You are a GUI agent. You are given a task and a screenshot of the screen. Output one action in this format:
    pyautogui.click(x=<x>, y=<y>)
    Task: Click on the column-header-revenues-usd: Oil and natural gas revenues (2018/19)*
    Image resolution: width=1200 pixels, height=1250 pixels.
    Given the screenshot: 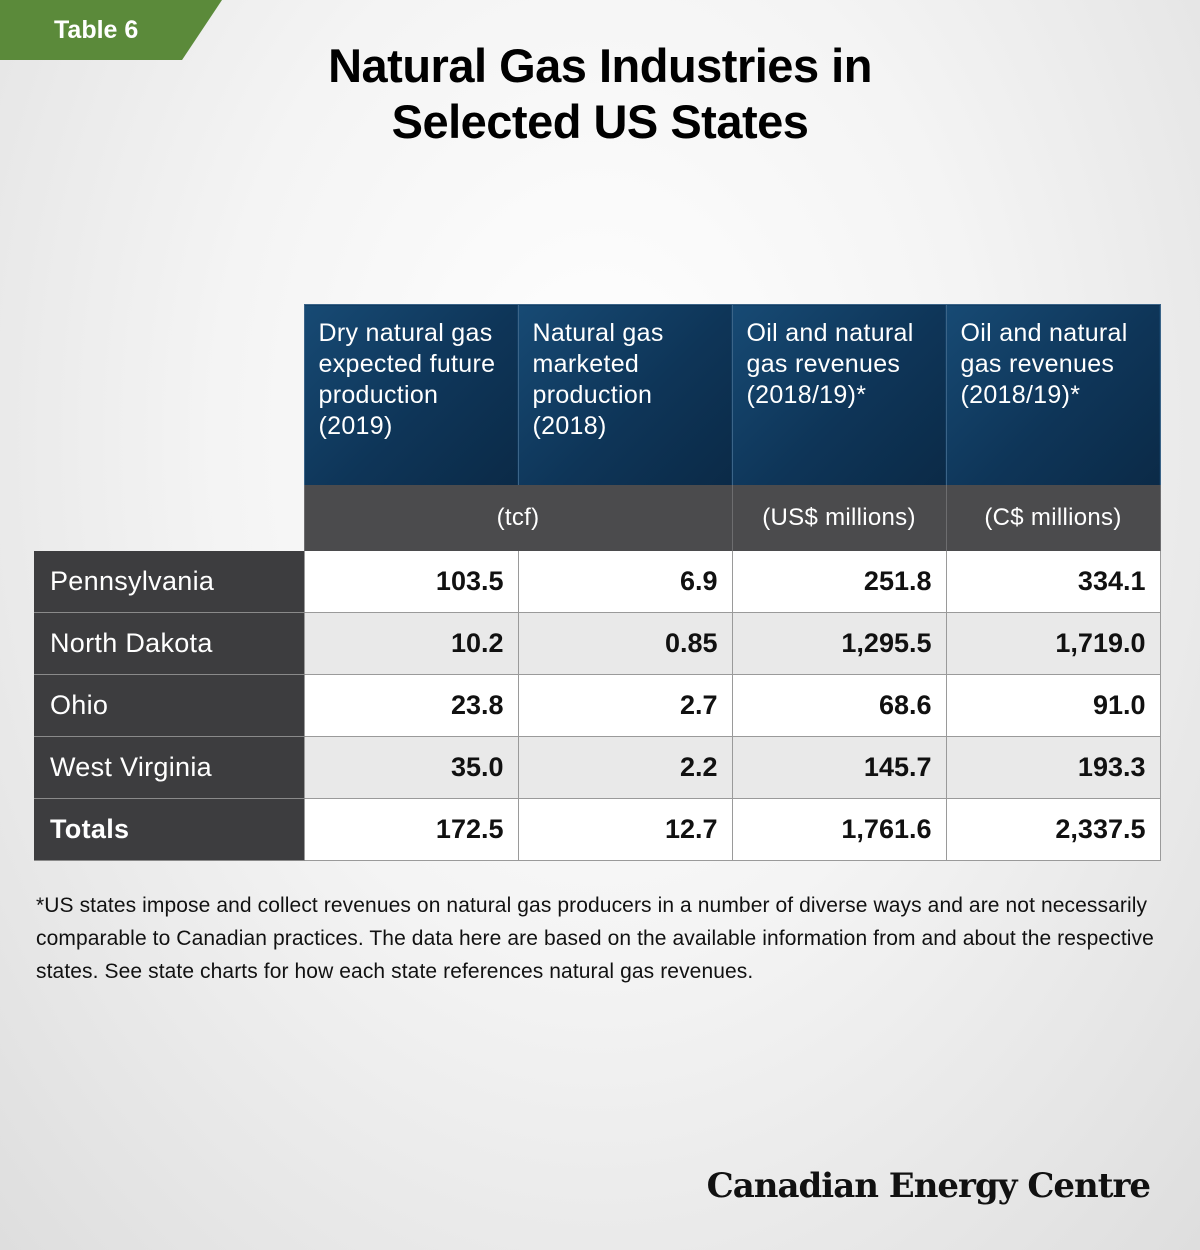 What is the action you would take?
    pyautogui.click(x=838, y=394)
    